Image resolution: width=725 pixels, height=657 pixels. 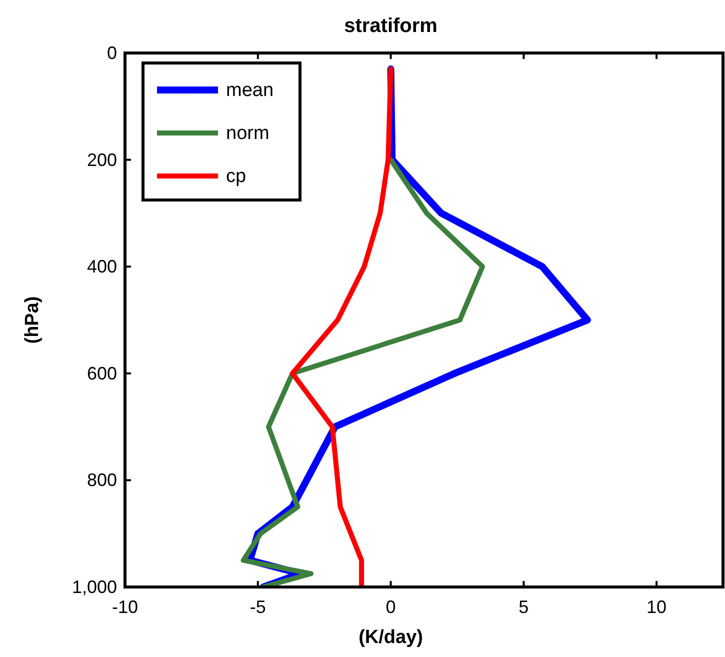 I want to click on x-tick-label: 5, so click(x=523, y=607).